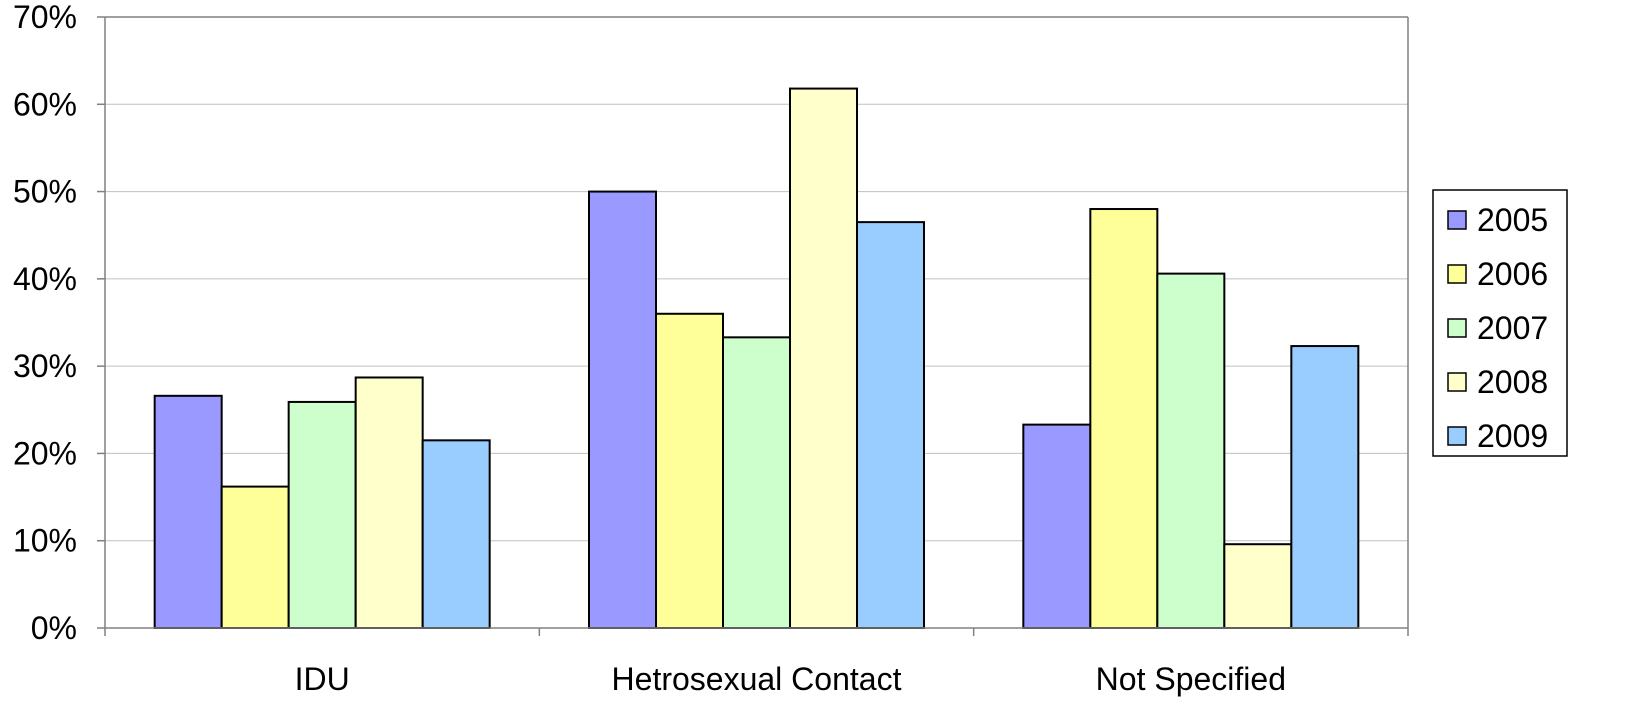  What do you see at coordinates (1457, 274) in the screenshot?
I see `legend-swatch-2006` at bounding box center [1457, 274].